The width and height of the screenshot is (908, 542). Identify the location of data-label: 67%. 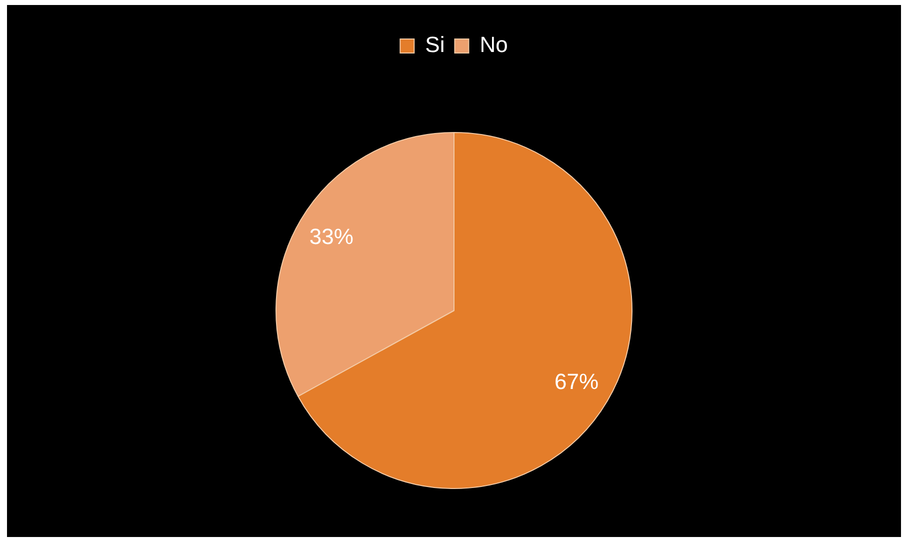
(576, 381).